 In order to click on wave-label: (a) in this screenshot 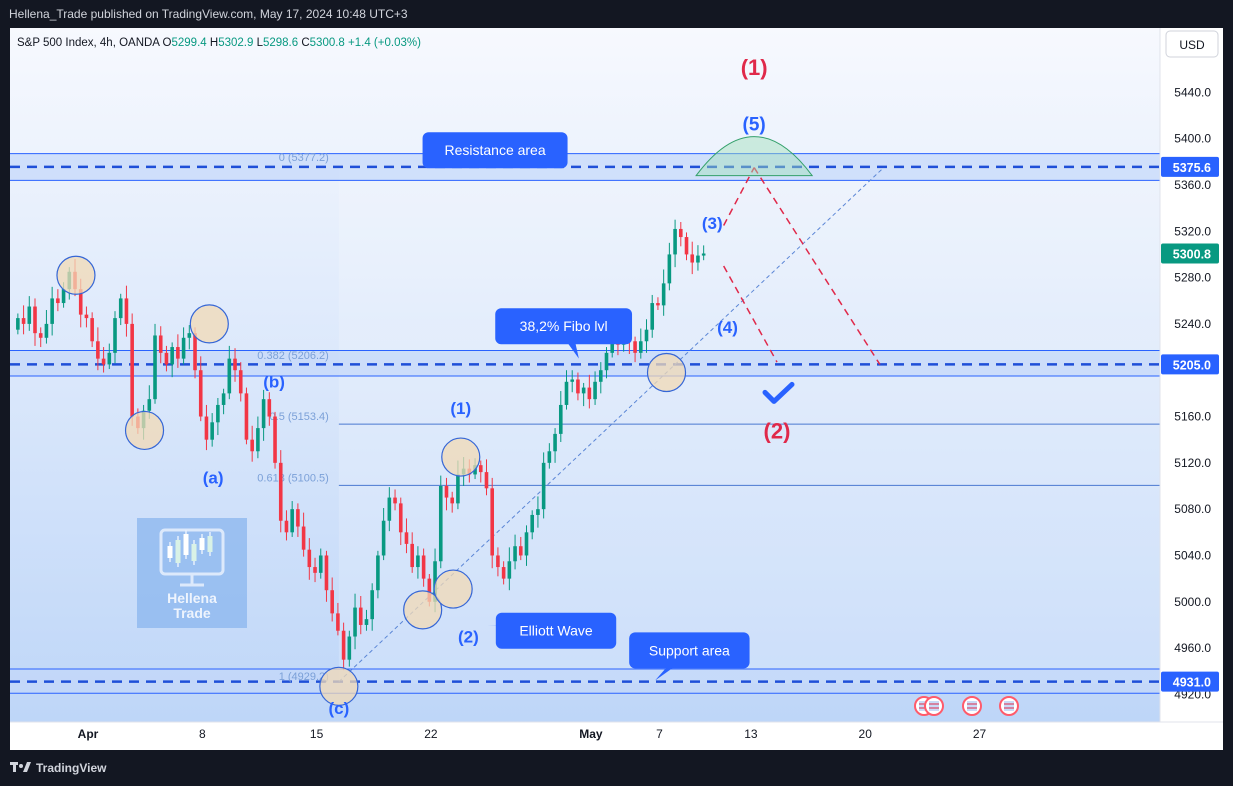, I will do `click(213, 478)`.